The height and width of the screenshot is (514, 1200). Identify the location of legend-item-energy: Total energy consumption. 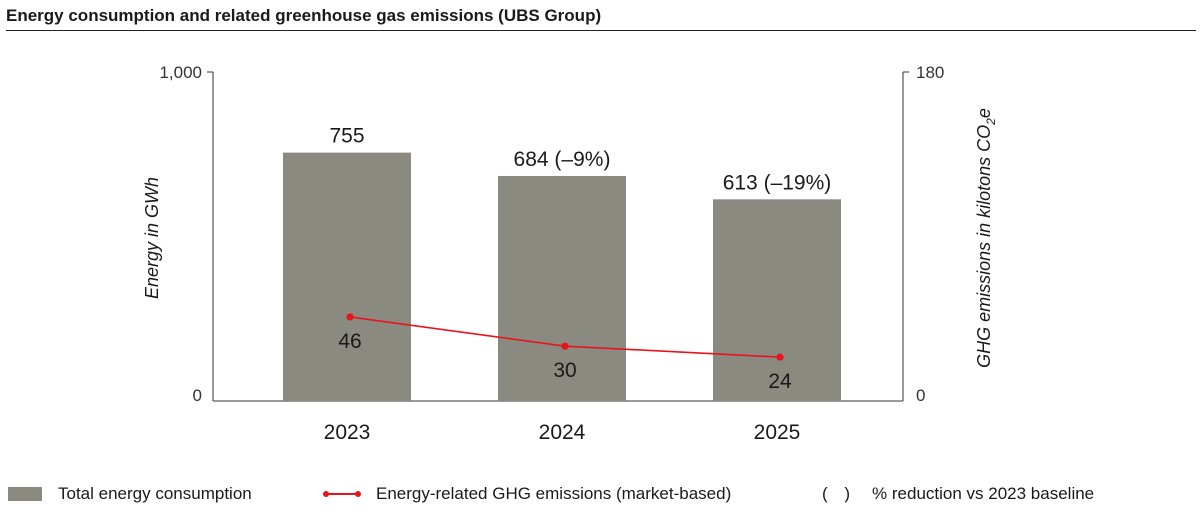
(130, 494).